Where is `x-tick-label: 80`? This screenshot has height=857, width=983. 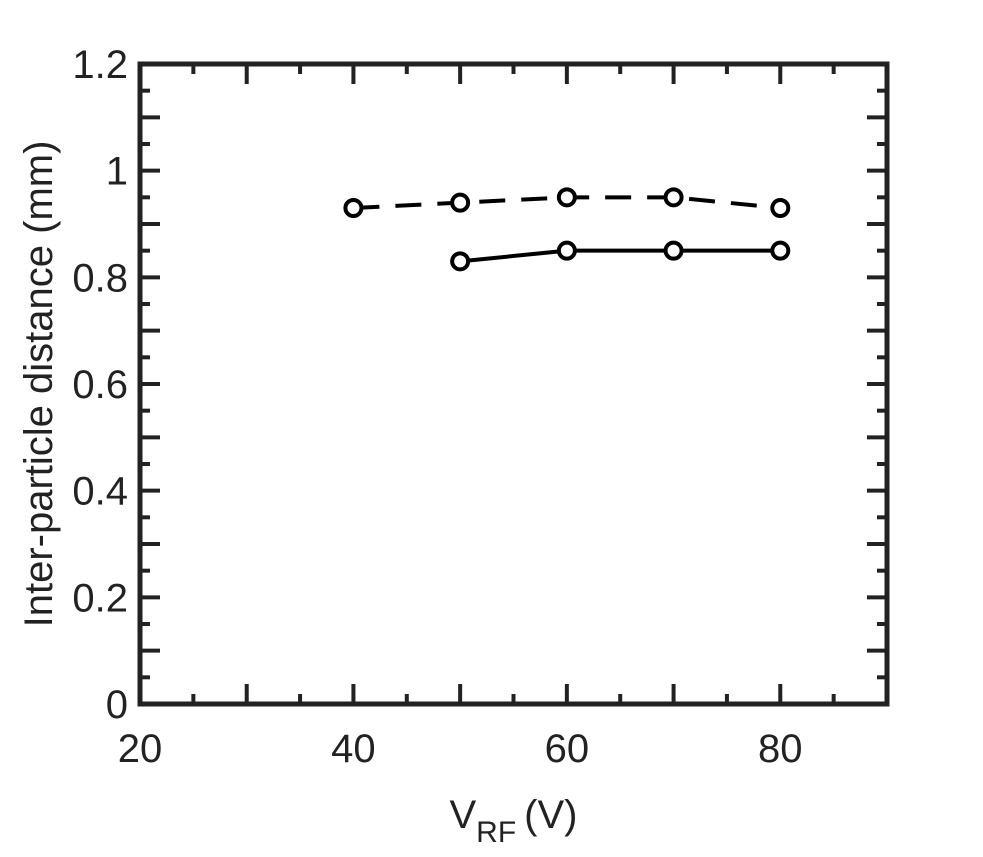 x-tick-label: 80 is located at coordinates (780, 749).